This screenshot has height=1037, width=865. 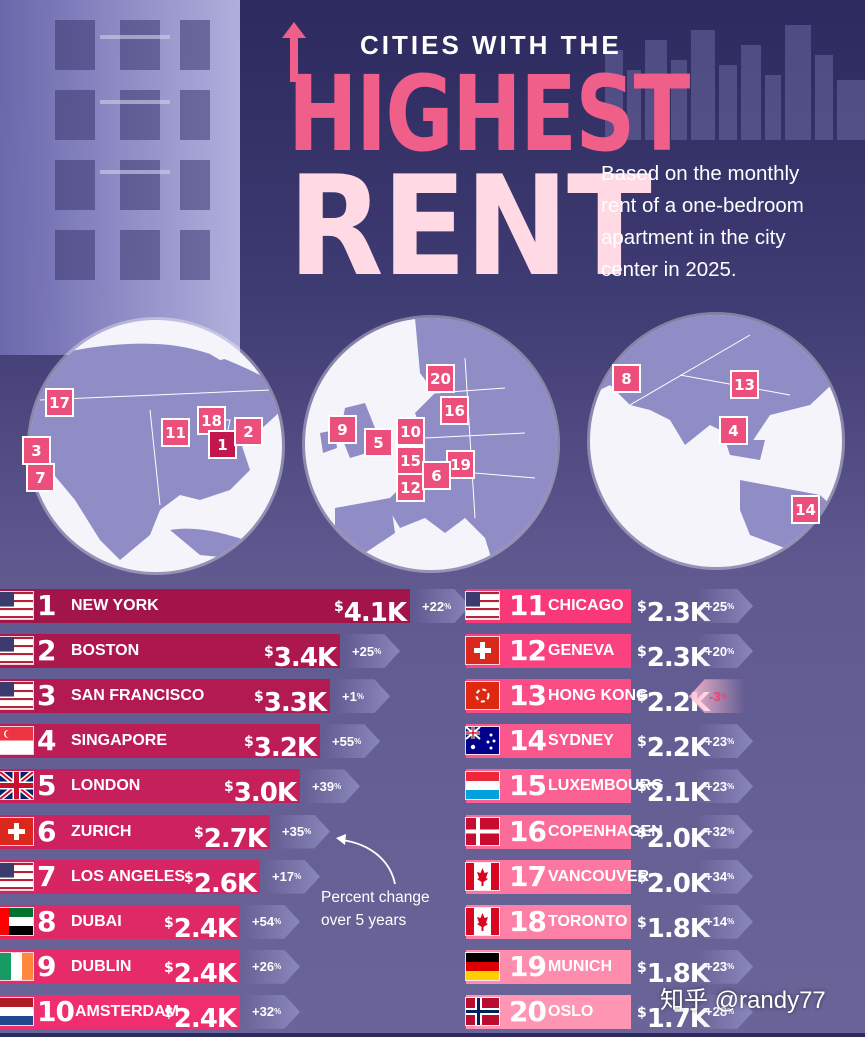 What do you see at coordinates (665, 834) in the screenshot?
I see `chart-row-16: 16 COPENHAGEN $2.0K +32%` at bounding box center [665, 834].